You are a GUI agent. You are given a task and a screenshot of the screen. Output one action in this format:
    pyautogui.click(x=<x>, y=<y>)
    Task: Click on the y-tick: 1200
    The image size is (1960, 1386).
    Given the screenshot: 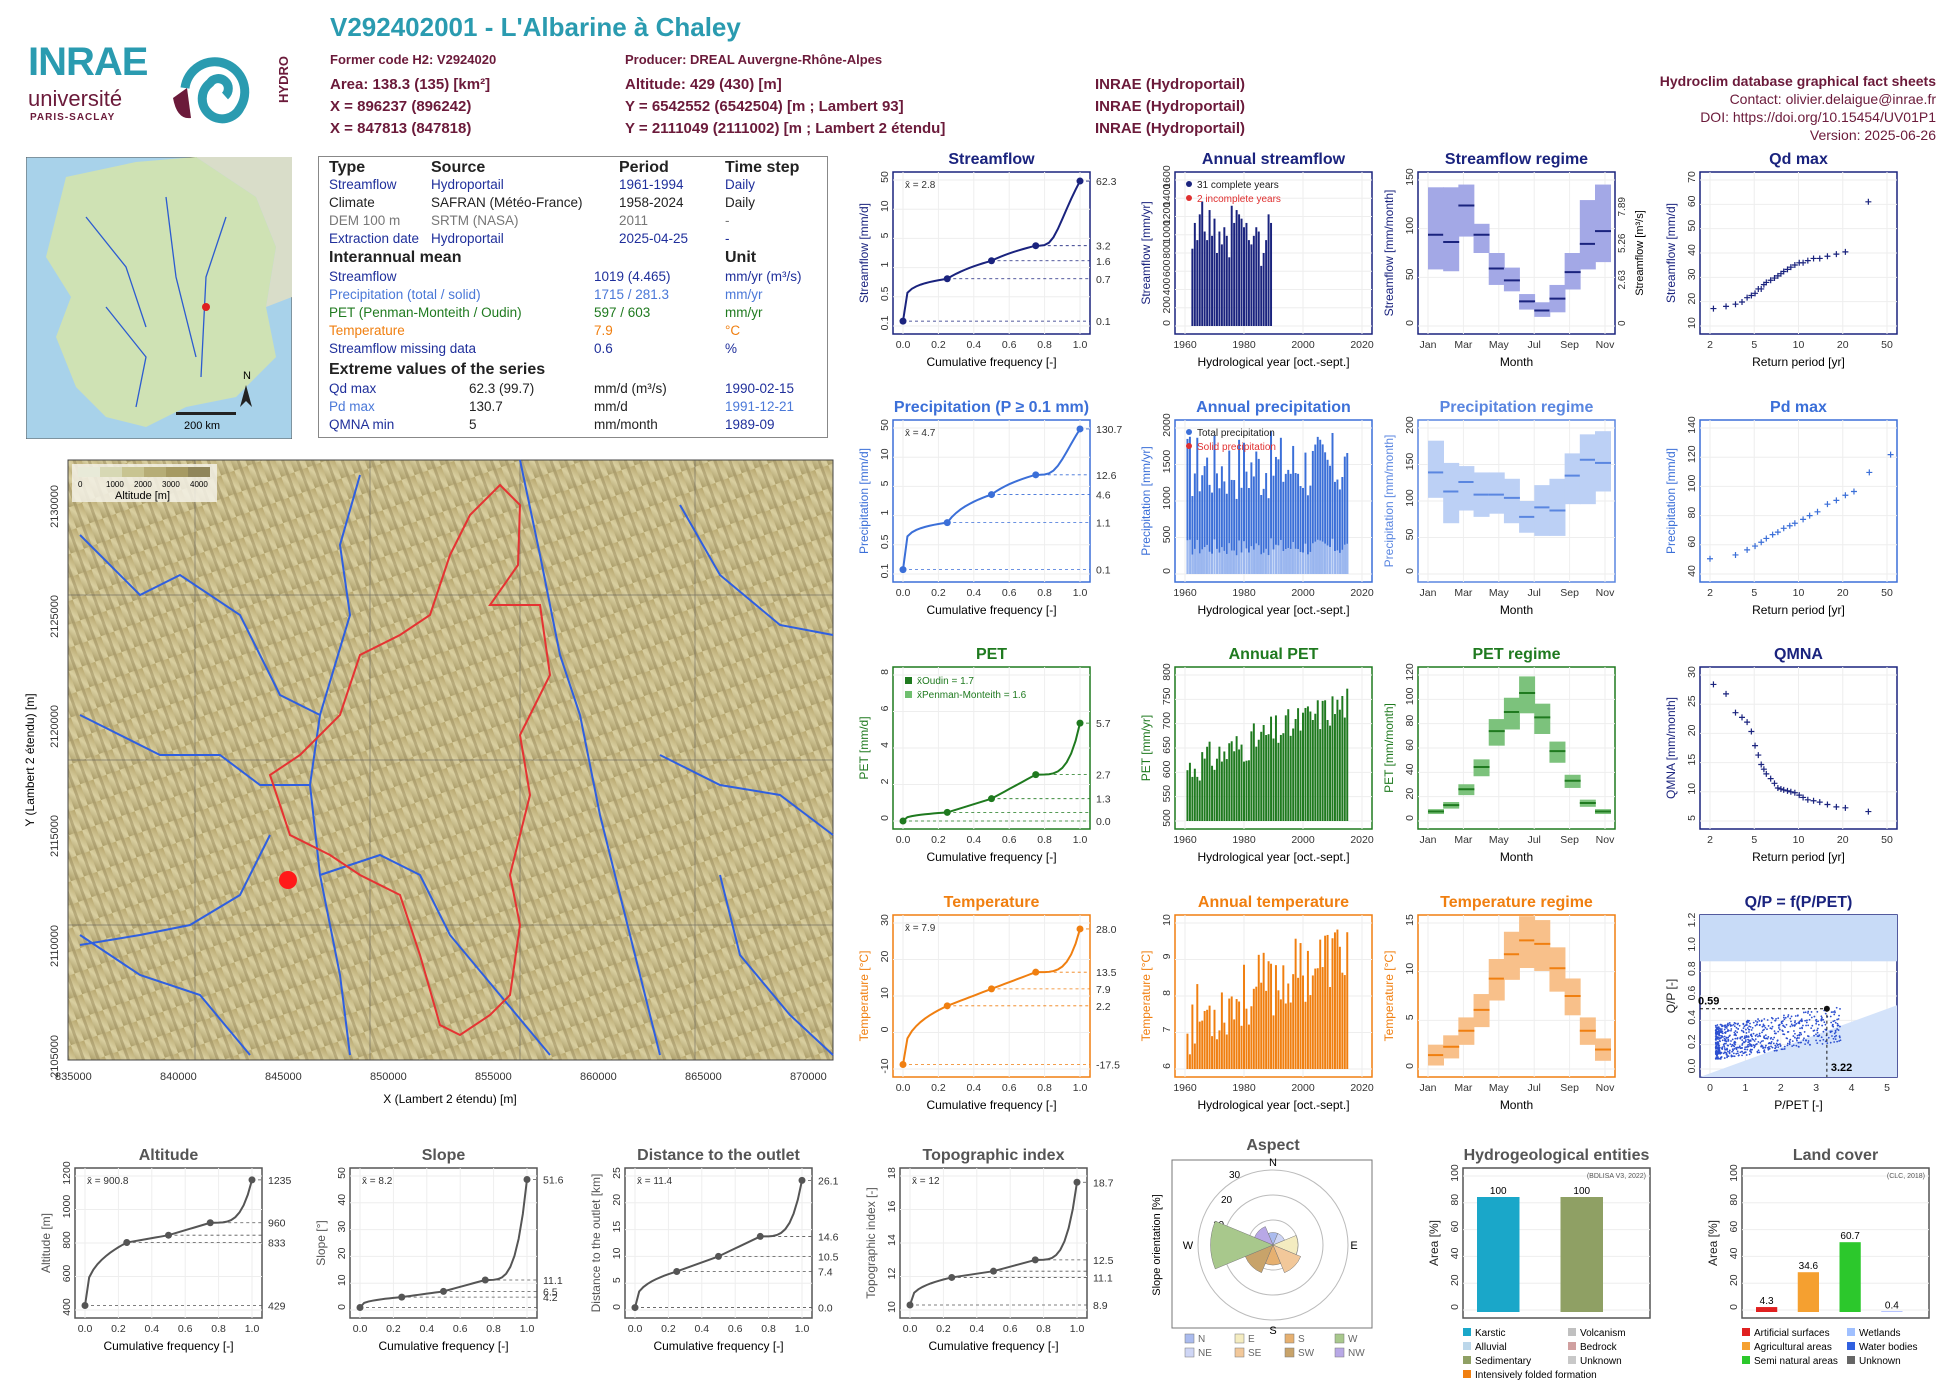 What is the action you would take?
    pyautogui.click(x=1167, y=214)
    